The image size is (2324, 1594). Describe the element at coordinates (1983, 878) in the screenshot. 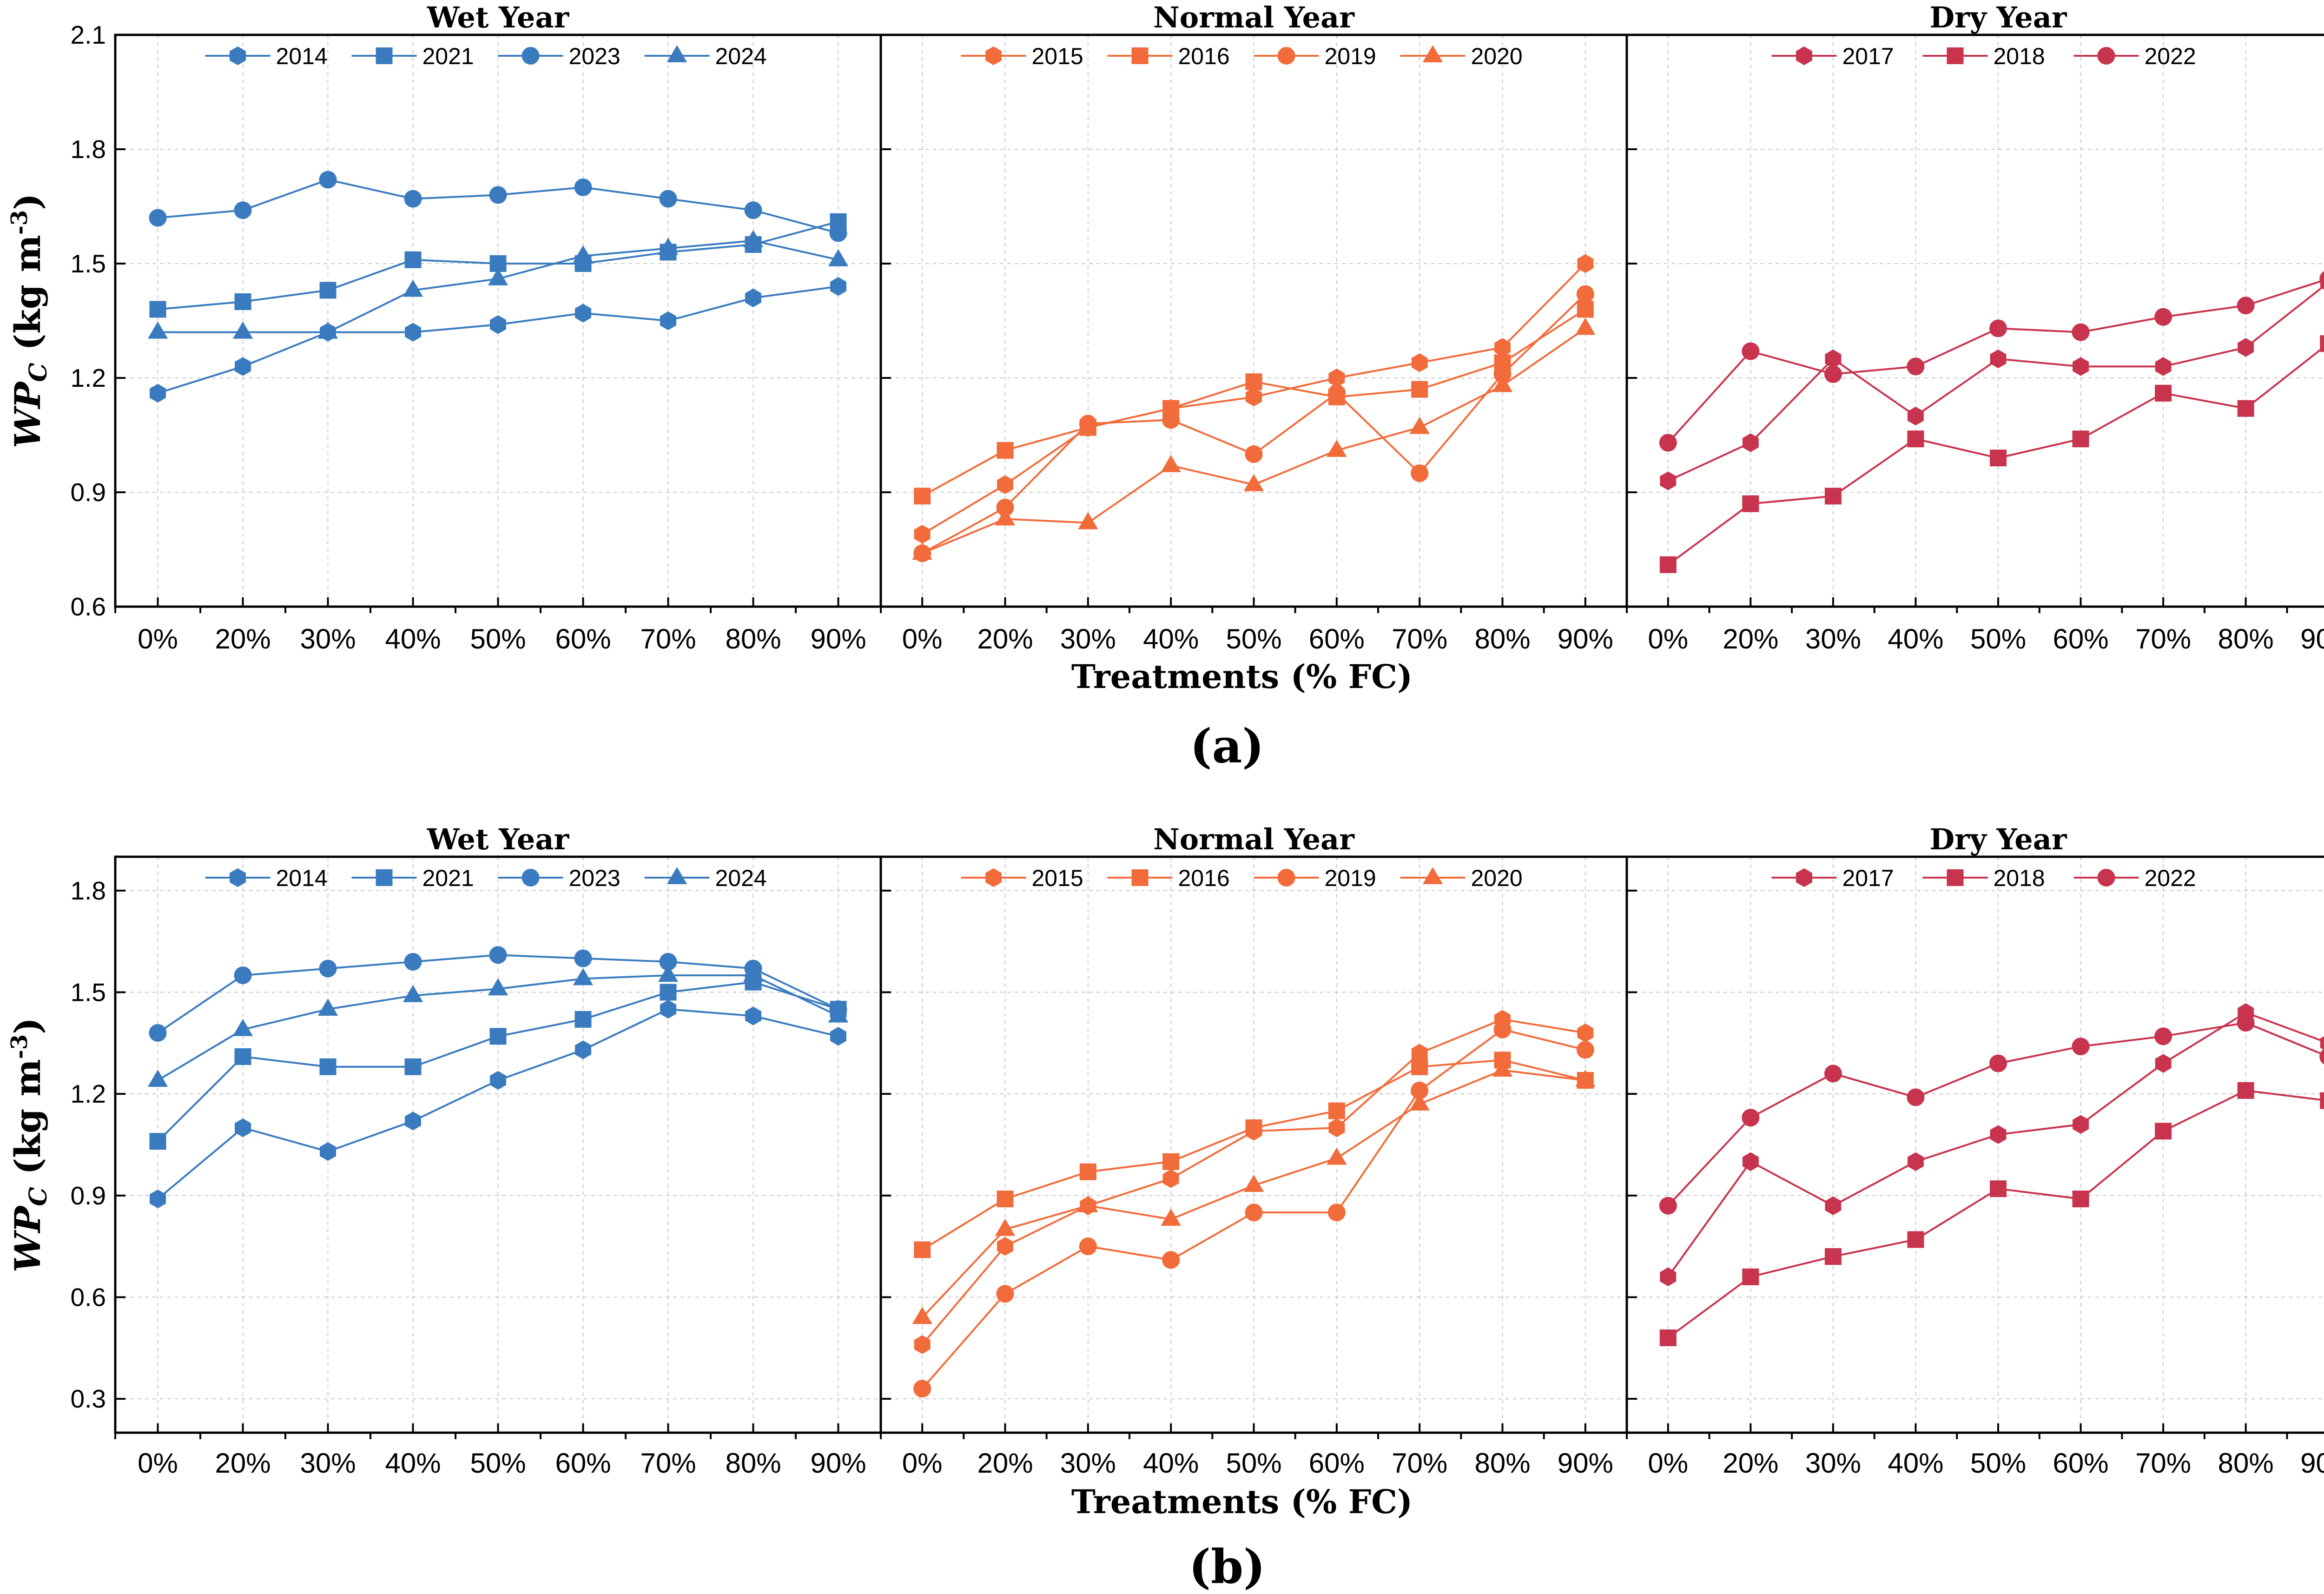

I see `legend: 2017 2018 2022` at that location.